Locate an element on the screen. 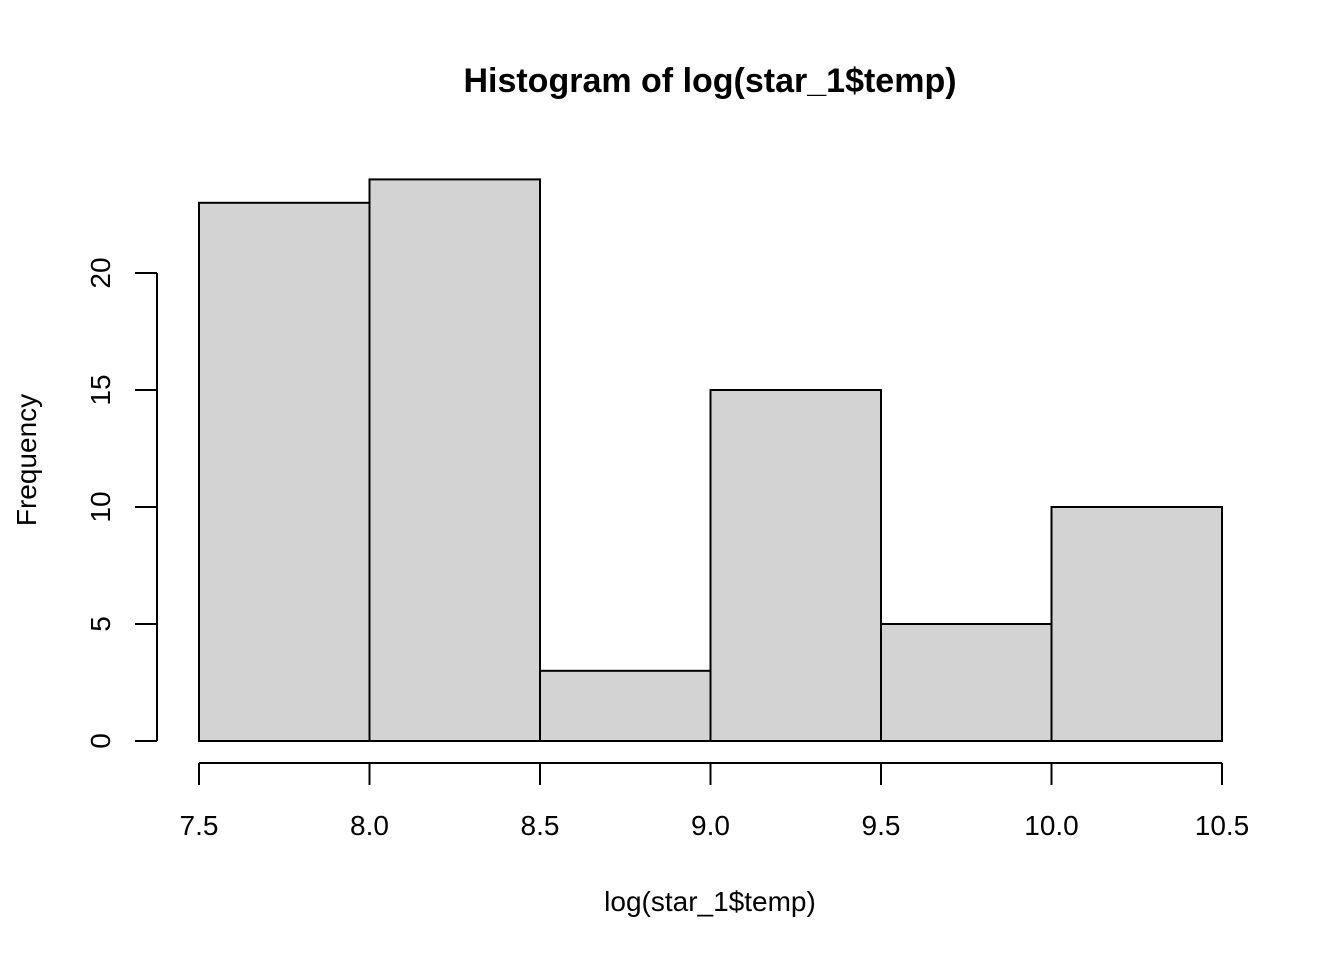 This screenshot has height=965, width=1344. x-tick-label: 8.0 is located at coordinates (369, 825).